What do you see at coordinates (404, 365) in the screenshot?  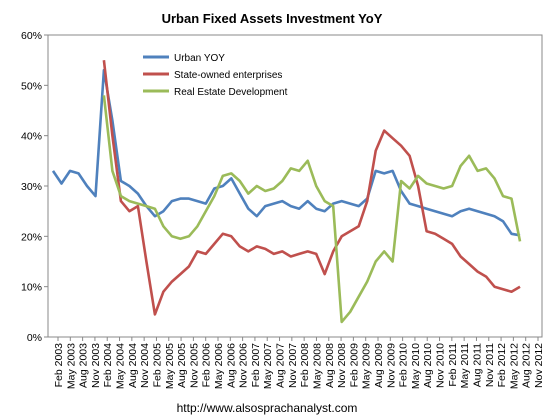 I see `x-tick-label: Feb 2010` at bounding box center [404, 365].